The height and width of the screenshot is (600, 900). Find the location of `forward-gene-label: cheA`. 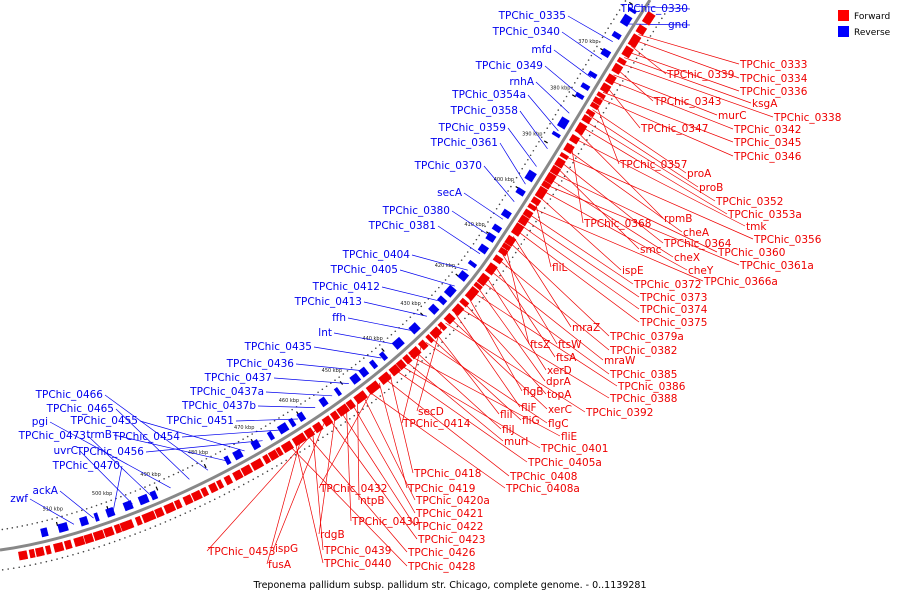

forward-gene-label: cheA is located at coordinates (696, 233).